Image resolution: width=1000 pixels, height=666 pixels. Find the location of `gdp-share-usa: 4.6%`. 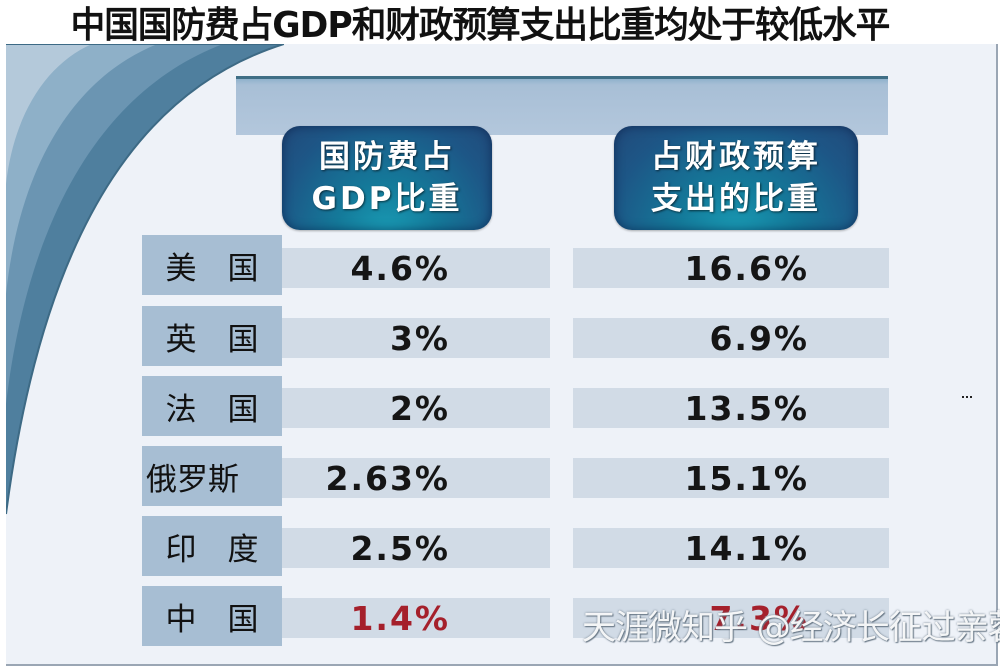

gdp-share-usa: 4.6% is located at coordinates (416, 268).